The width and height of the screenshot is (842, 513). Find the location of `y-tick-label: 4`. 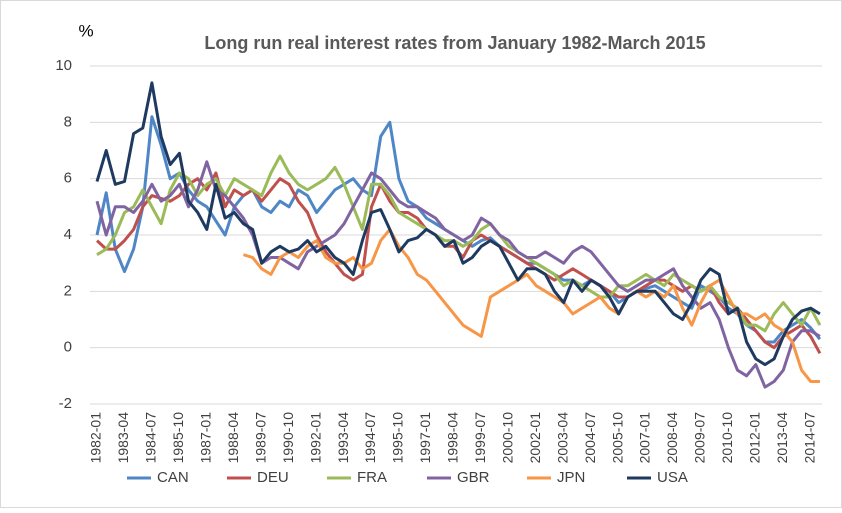

y-tick-label: 4 is located at coordinates (68, 234).